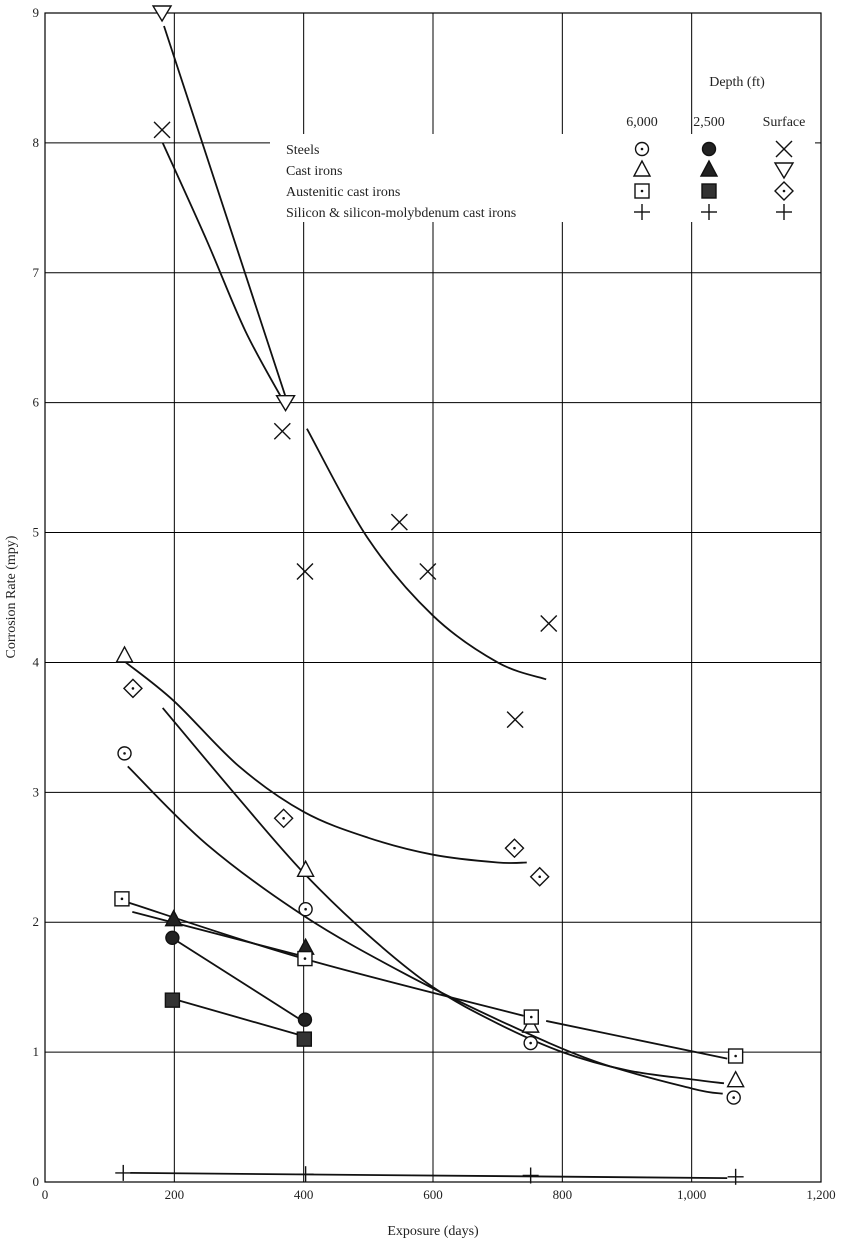 The height and width of the screenshot is (1241, 855). What do you see at coordinates (401, 213) in the screenshot?
I see `legend-material-label: Silicon & silicon-molybdenum cast irons` at bounding box center [401, 213].